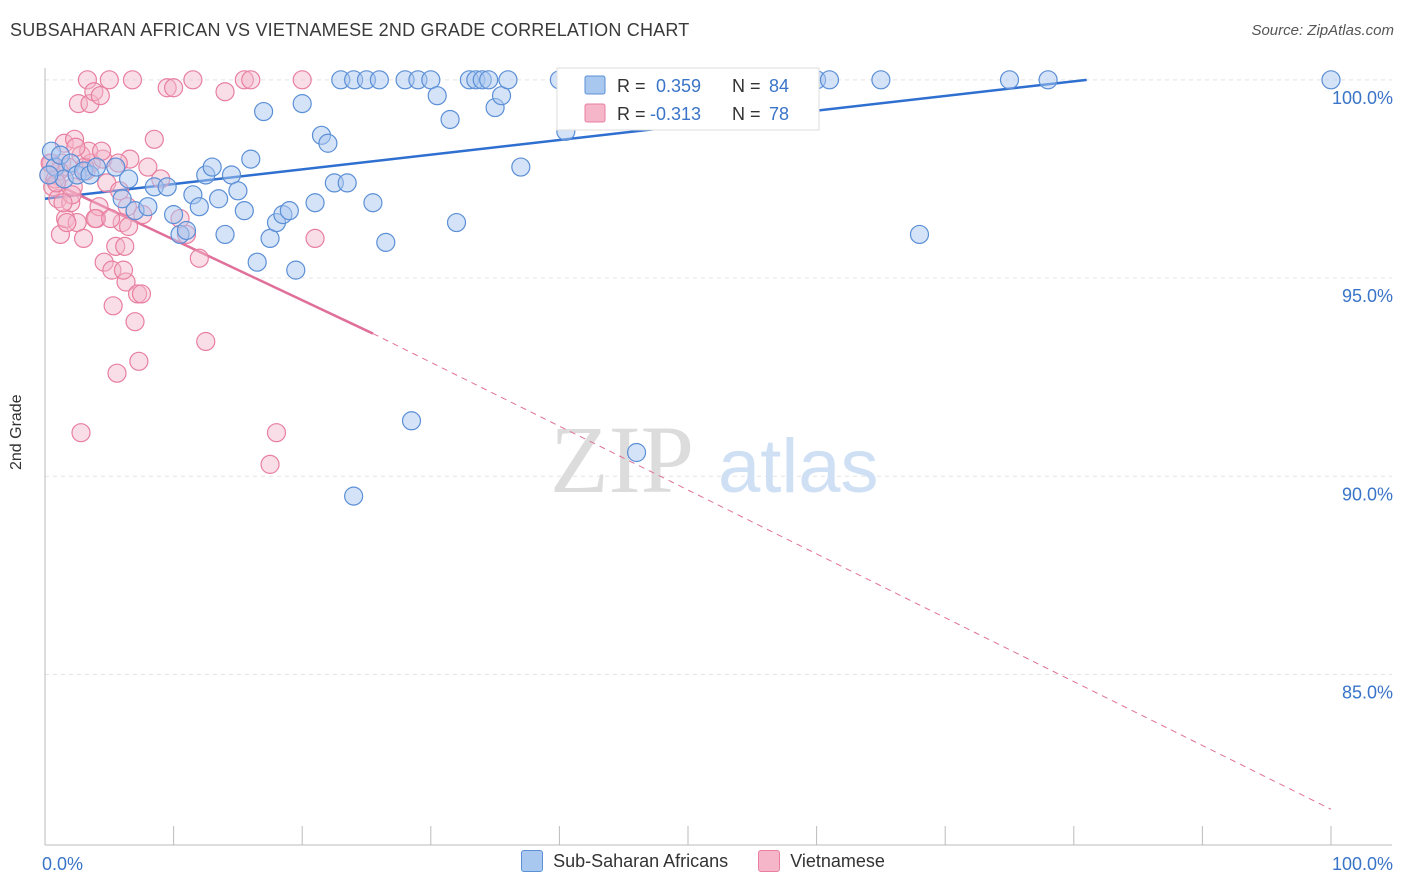 Image resolution: width=1406 pixels, height=892 pixels. What do you see at coordinates (746, 114) in the screenshot?
I see `stats-pink-n-label: N =` at bounding box center [746, 114].